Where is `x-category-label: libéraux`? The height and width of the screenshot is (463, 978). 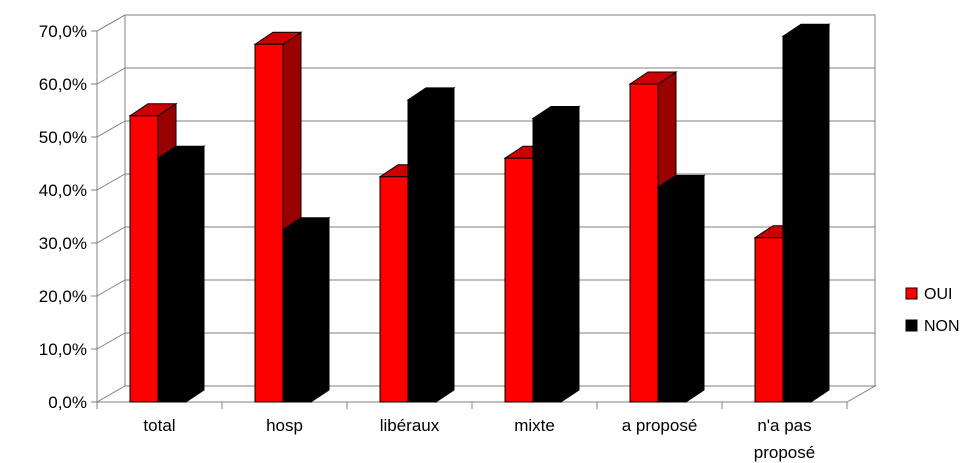 x-category-label: libéraux is located at coordinates (410, 425).